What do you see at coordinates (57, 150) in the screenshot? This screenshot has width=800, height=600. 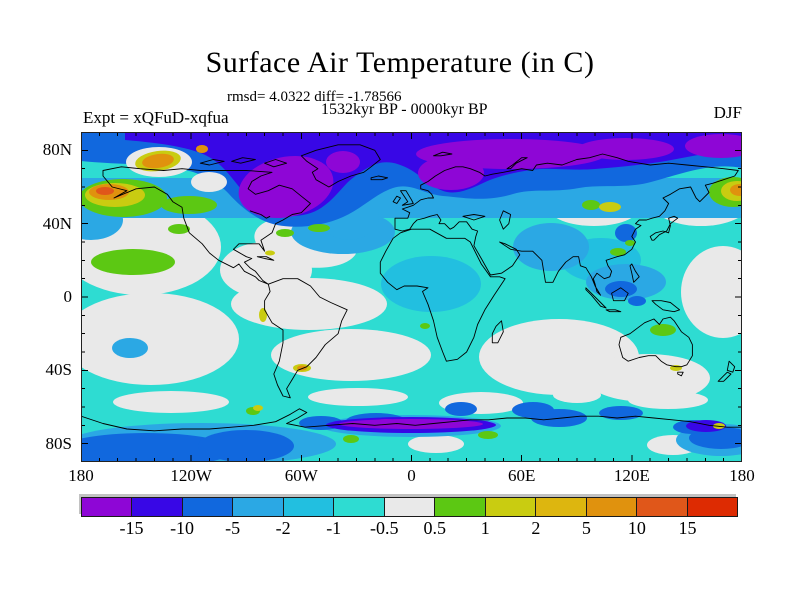 I see `lat-tick-label: 80N` at bounding box center [57, 150].